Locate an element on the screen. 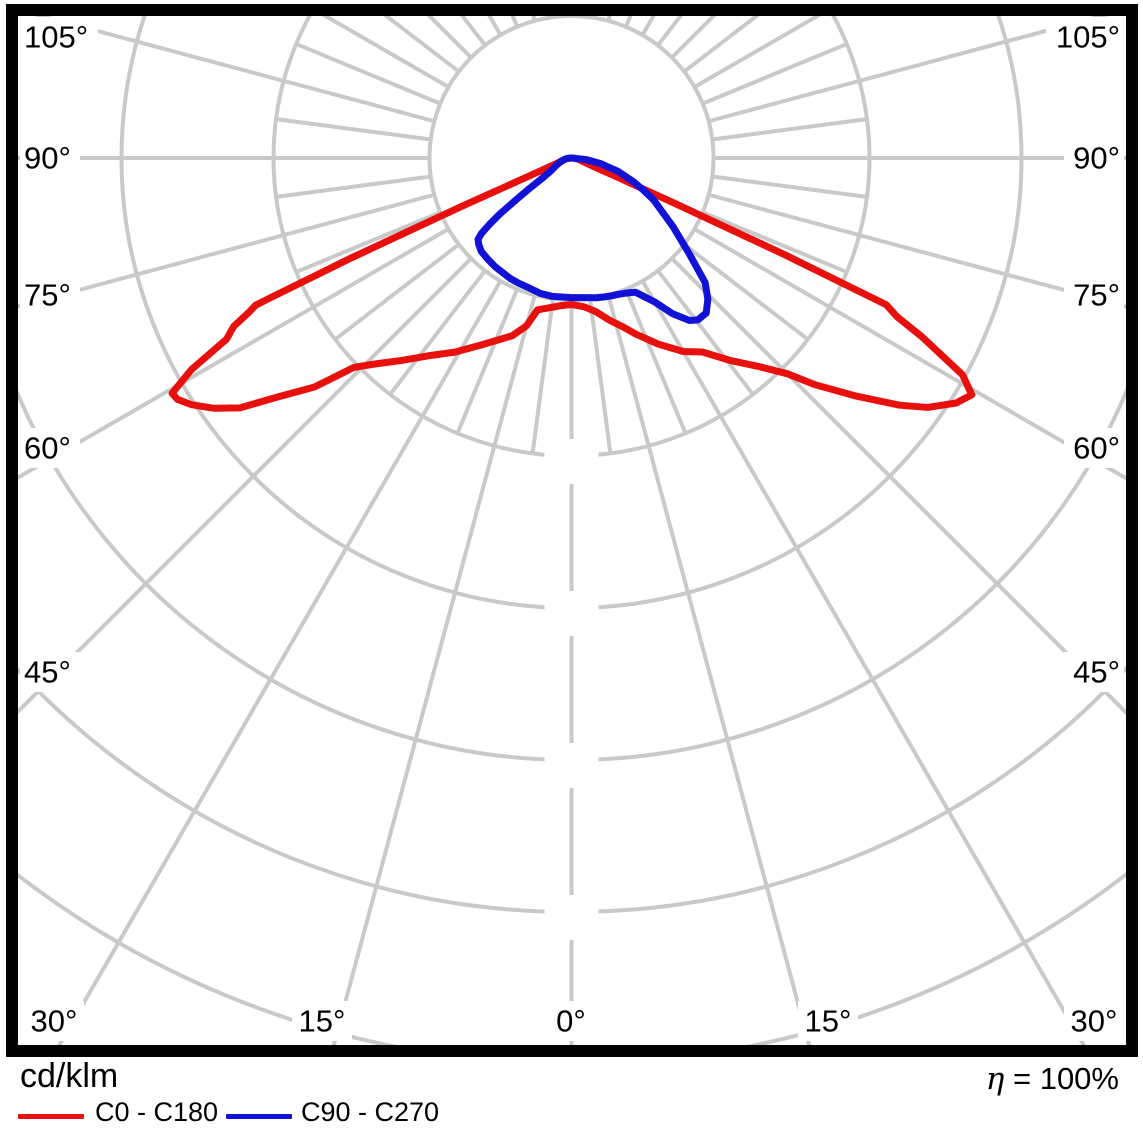  unit-label: cd/klm is located at coordinates (69, 1076).